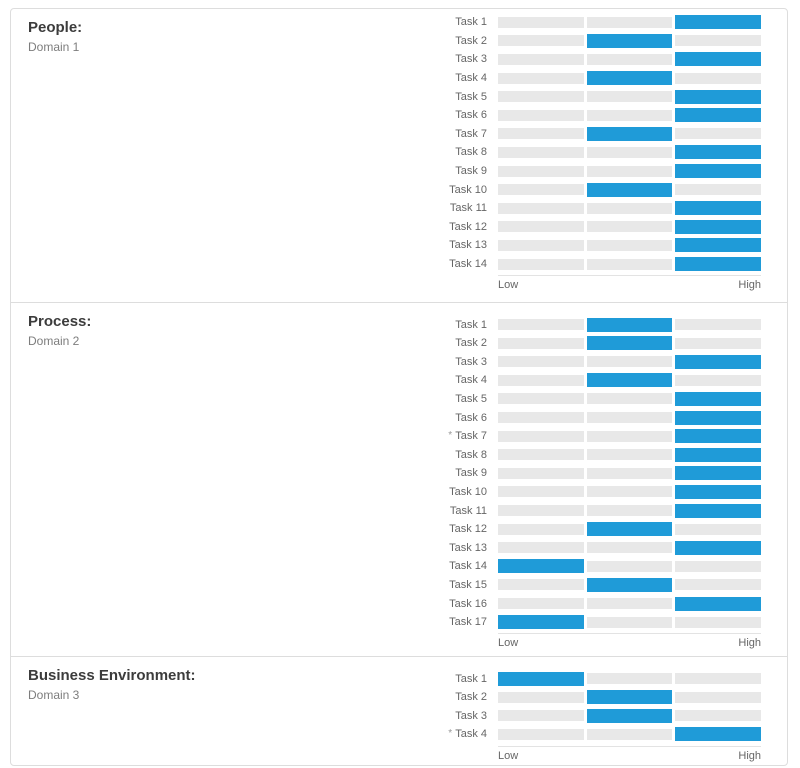  Describe the element at coordinates (112, 676) in the screenshot. I see `section-title: Business Environment:` at that location.